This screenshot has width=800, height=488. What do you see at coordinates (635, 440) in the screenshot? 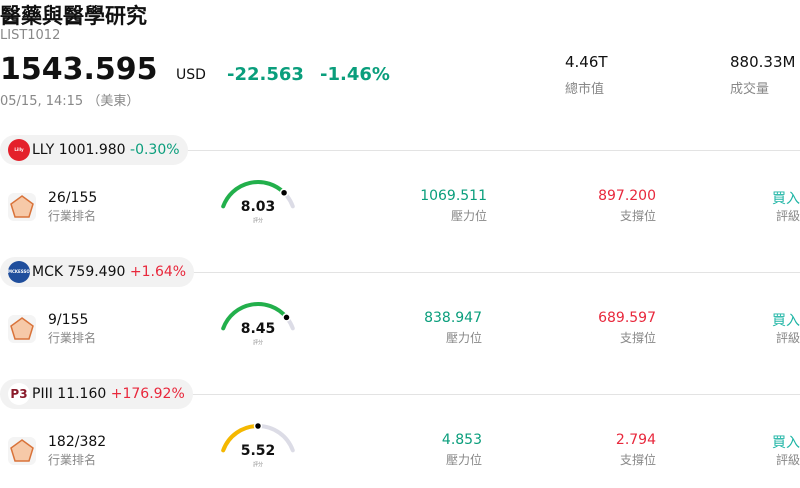
I see `support: 2.794` at bounding box center [635, 440].